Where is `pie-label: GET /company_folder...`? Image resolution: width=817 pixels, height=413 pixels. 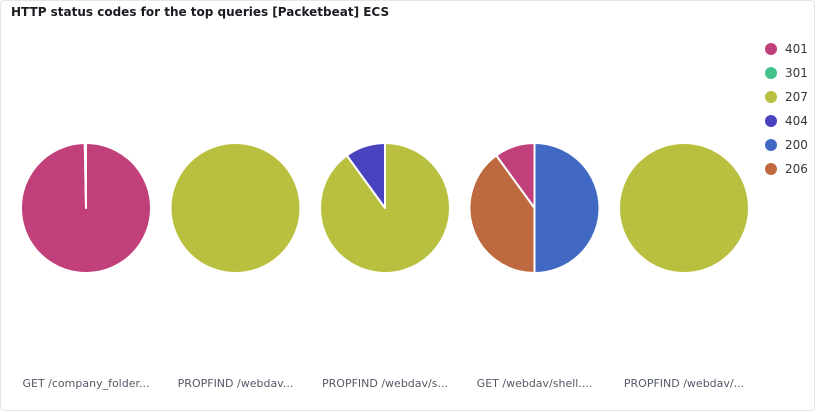 pie-label: GET /company_folder... is located at coordinates (86, 383).